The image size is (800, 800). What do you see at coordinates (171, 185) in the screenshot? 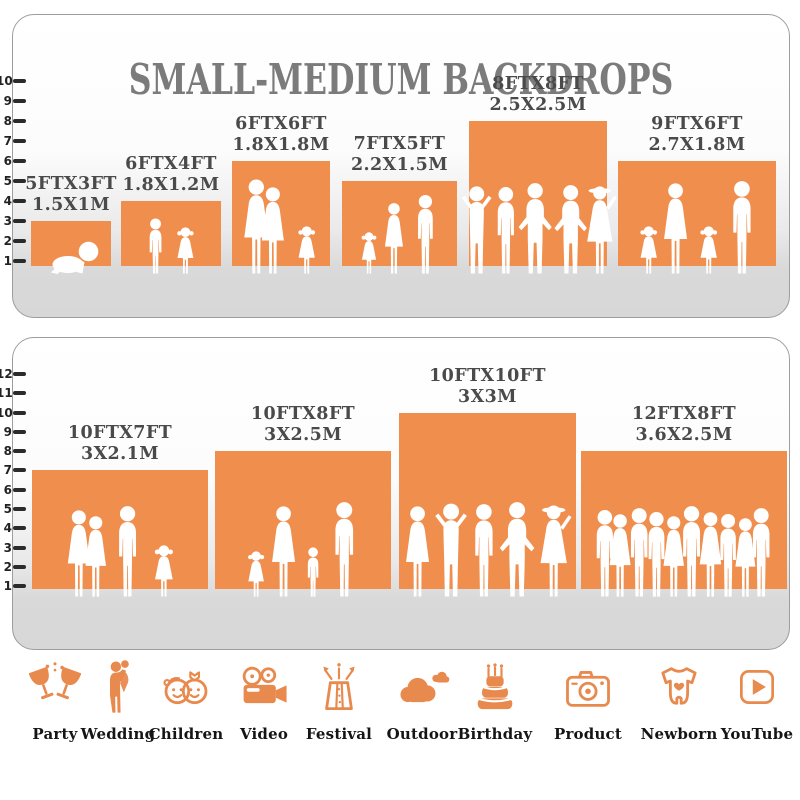
I see `size-m: 1.8X1.2M` at bounding box center [171, 185].